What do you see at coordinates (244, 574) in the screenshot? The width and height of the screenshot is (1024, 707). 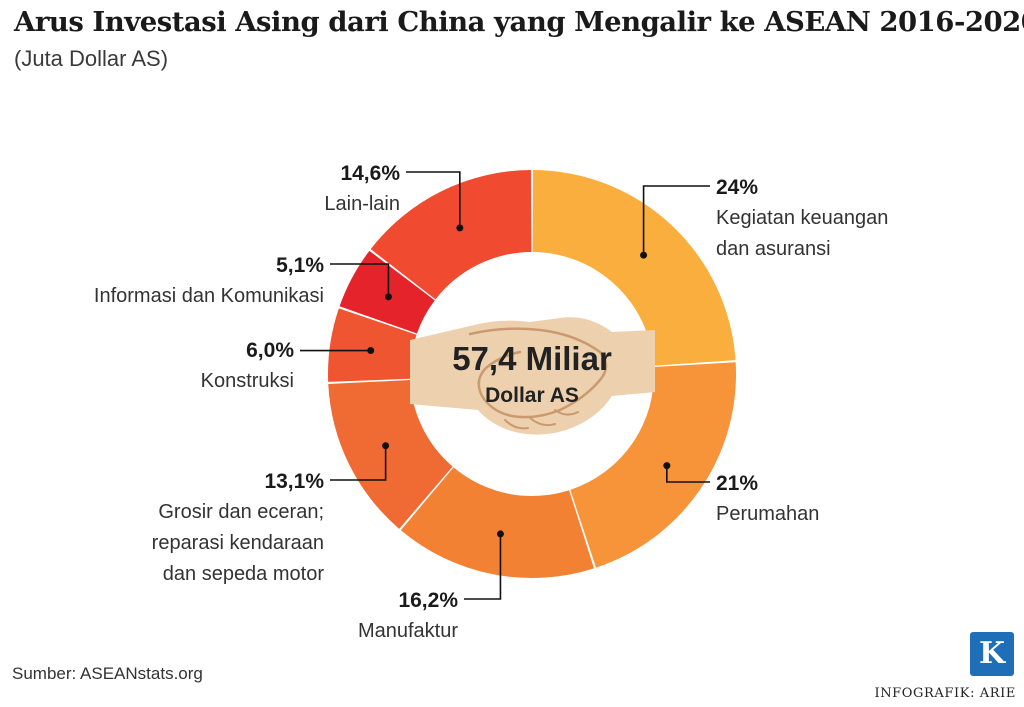 I see `slice-category-label: dan sepeda motor` at bounding box center [244, 574].